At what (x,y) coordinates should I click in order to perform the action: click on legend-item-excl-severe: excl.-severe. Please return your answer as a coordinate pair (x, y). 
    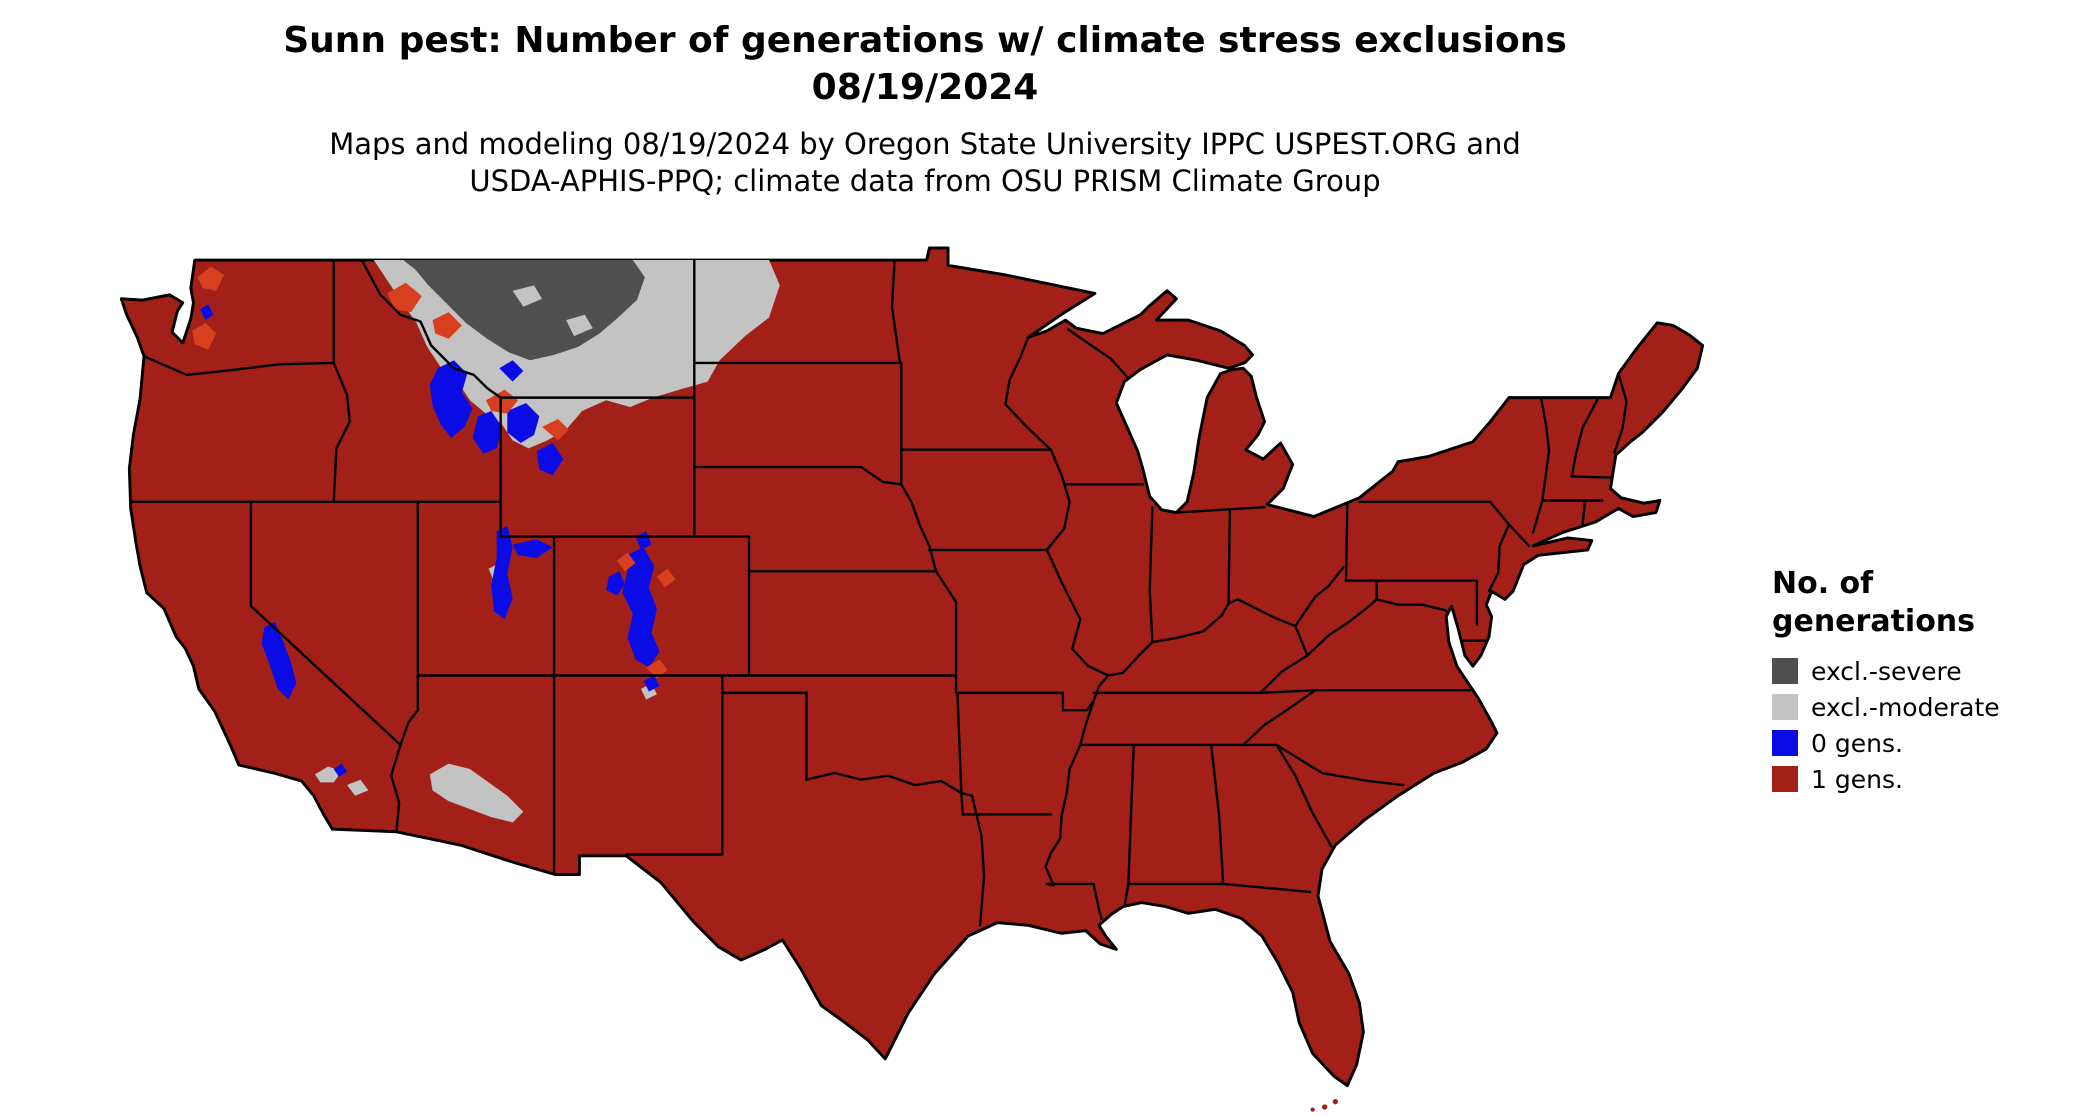
    Looking at the image, I should click on (1922, 671).